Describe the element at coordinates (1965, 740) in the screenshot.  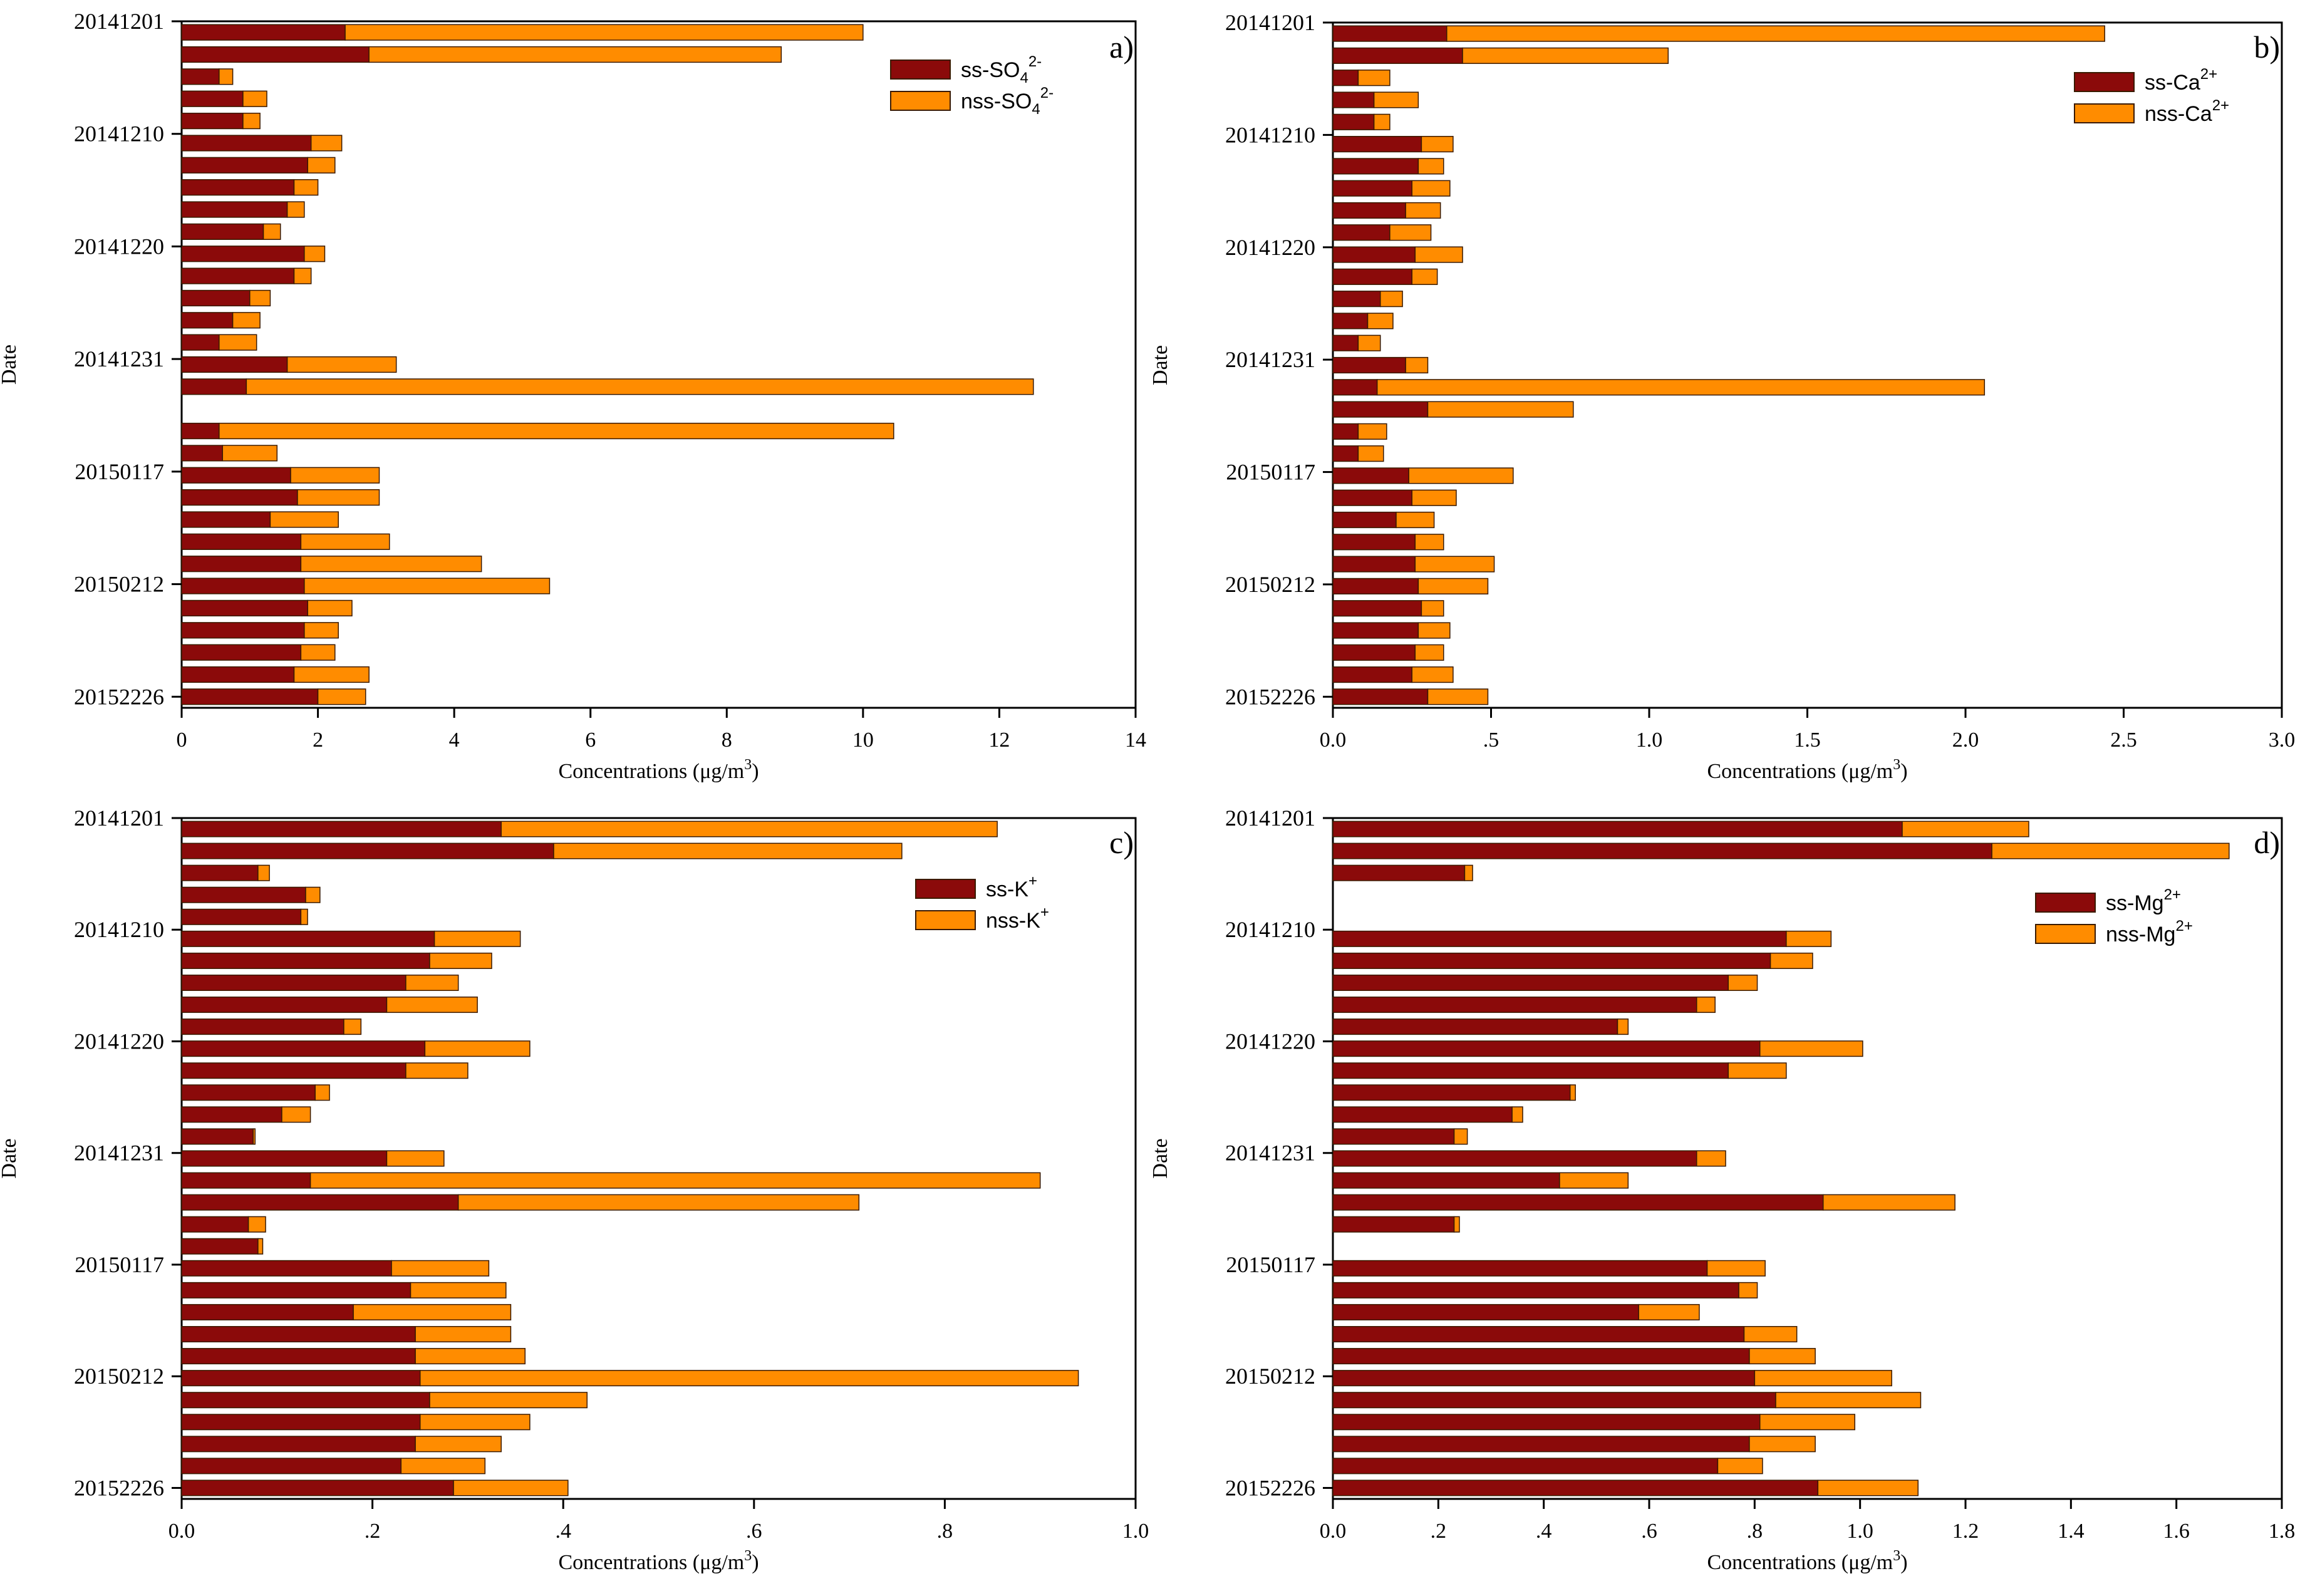
I see `x-tick-label: 2.0` at that location.